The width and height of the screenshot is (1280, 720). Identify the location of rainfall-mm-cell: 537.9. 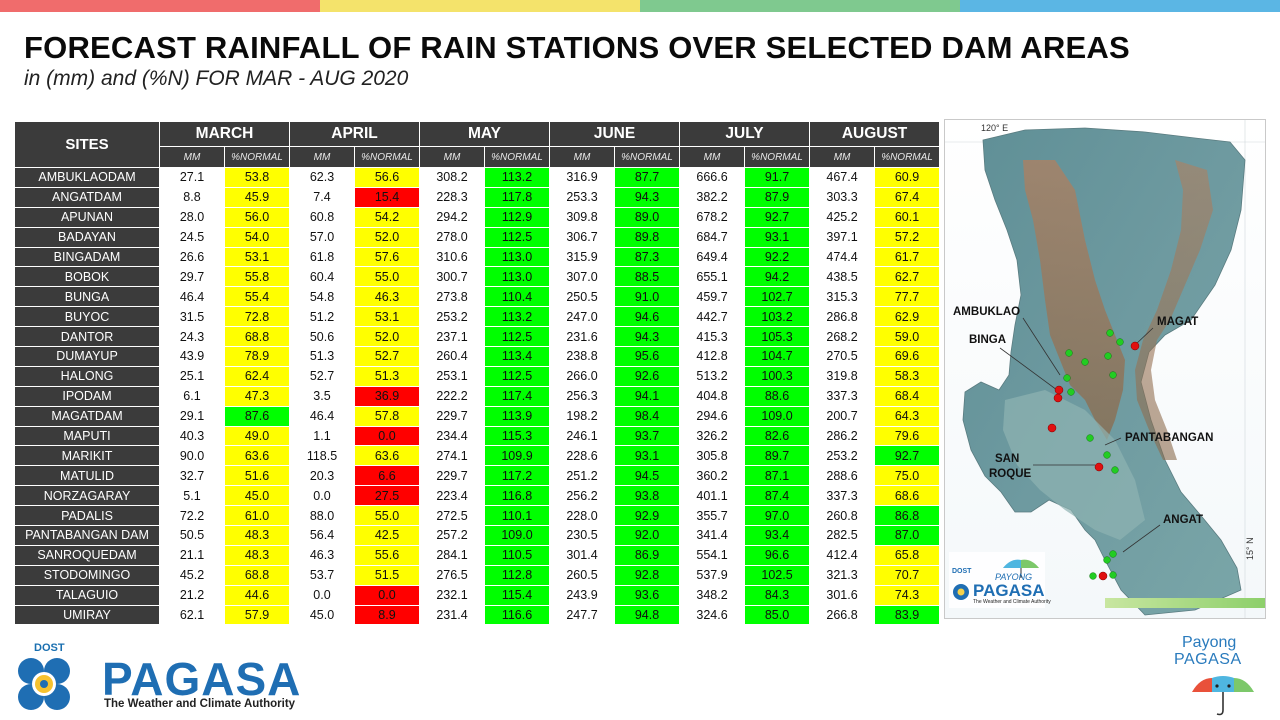
(712, 575).